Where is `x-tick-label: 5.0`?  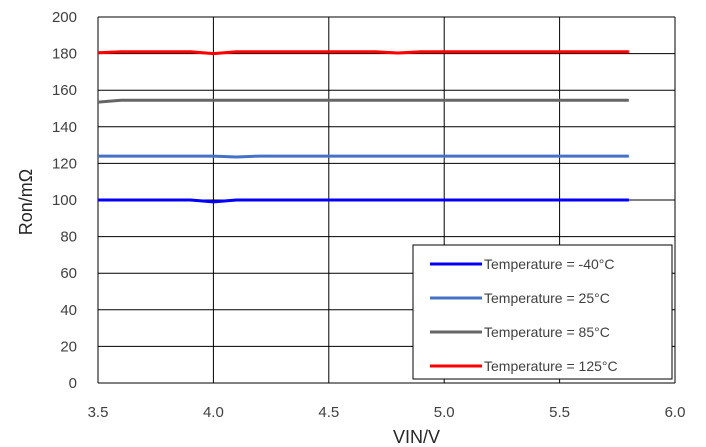
x-tick-label: 5.0 is located at coordinates (444, 412).